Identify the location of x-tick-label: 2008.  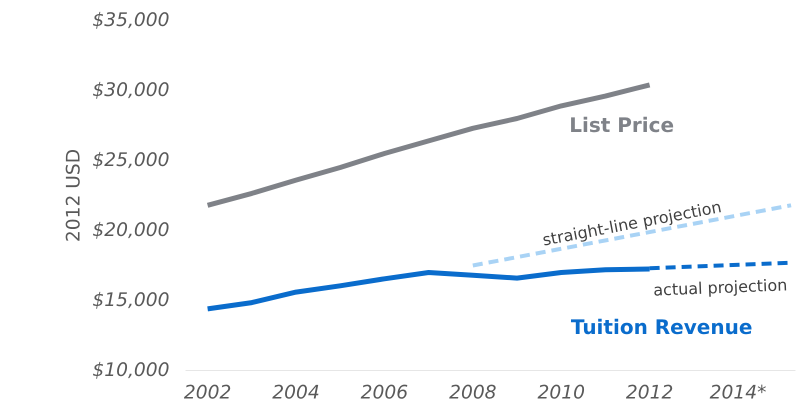
(473, 393).